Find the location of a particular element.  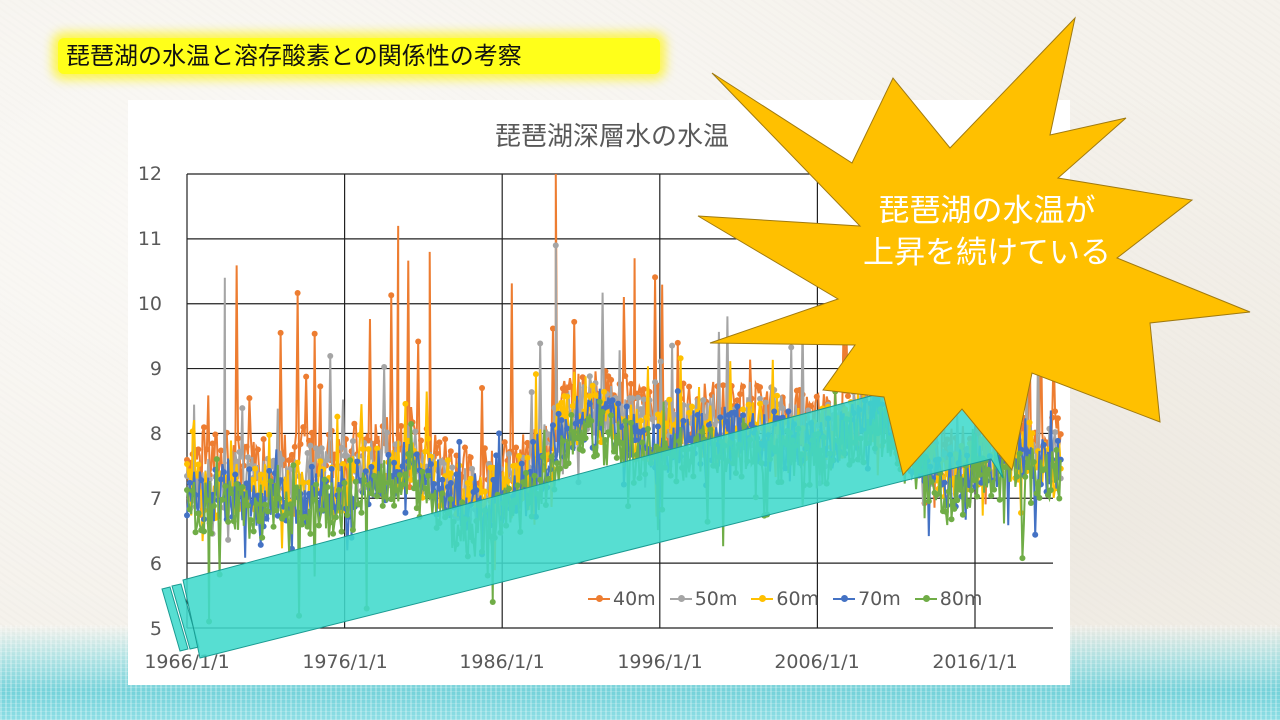

y-tick: 9 is located at coordinates (155, 369).